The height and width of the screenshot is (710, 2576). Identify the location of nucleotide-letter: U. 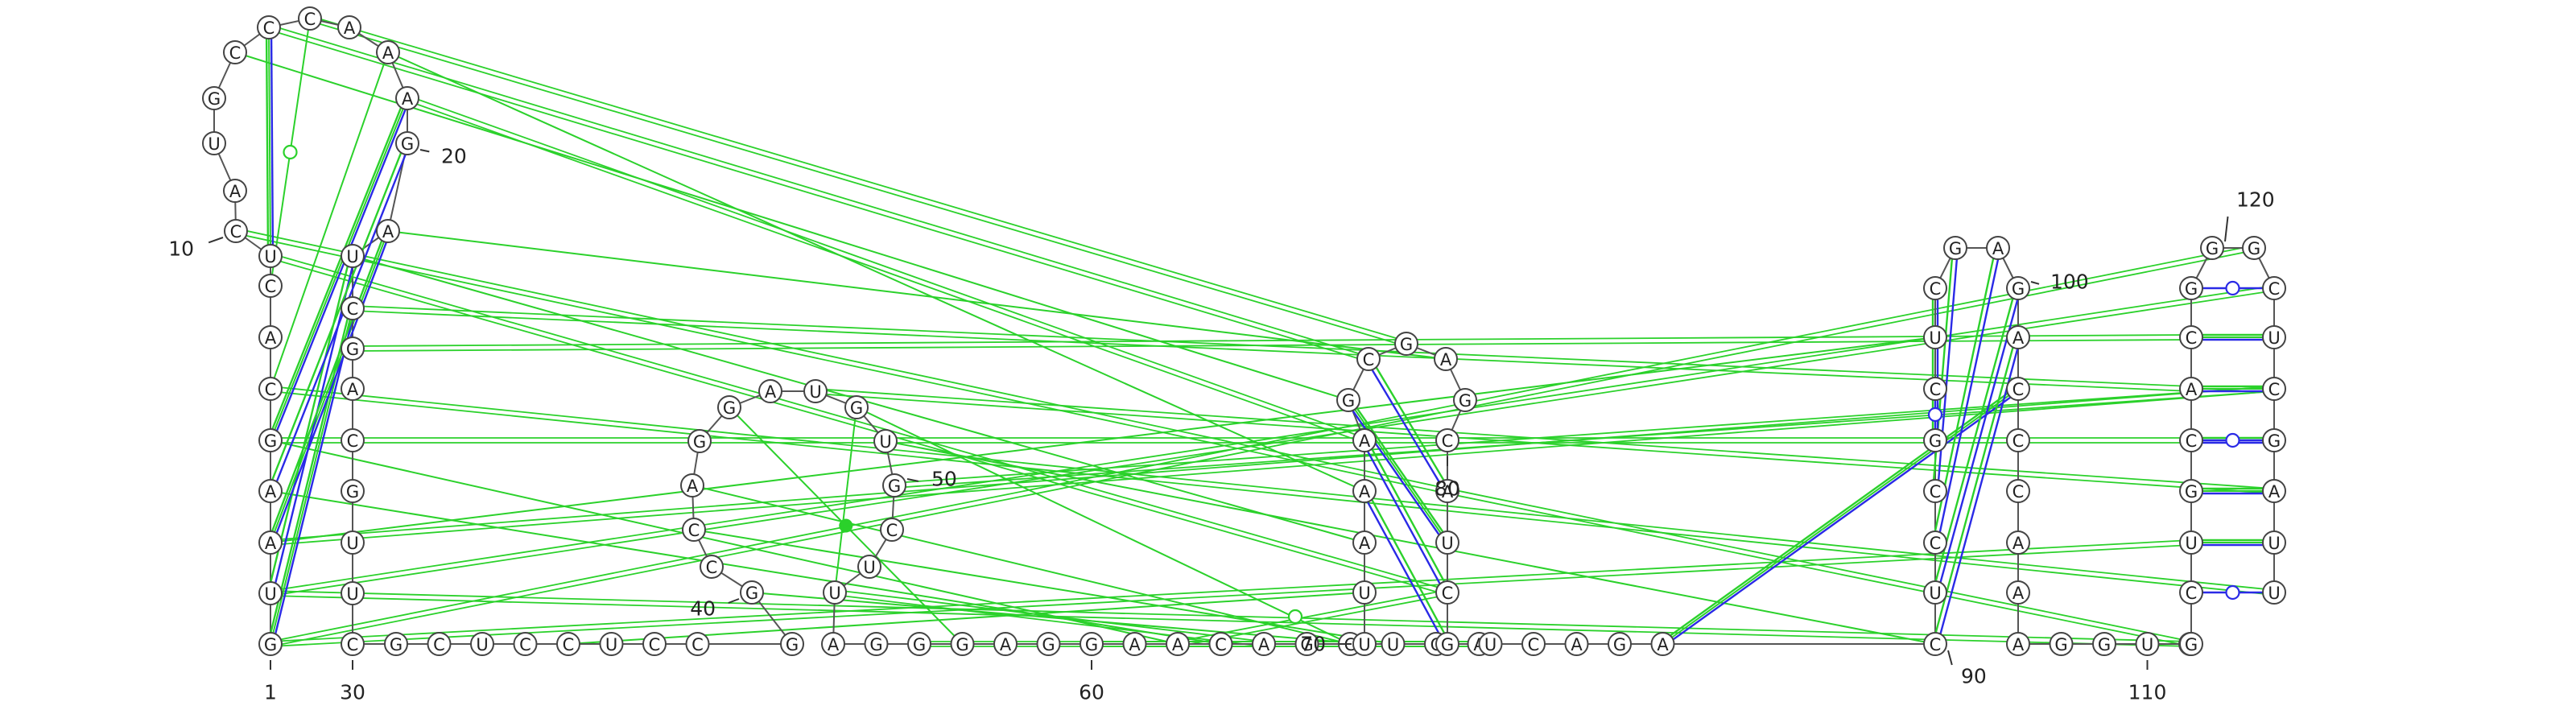
(2274, 338).